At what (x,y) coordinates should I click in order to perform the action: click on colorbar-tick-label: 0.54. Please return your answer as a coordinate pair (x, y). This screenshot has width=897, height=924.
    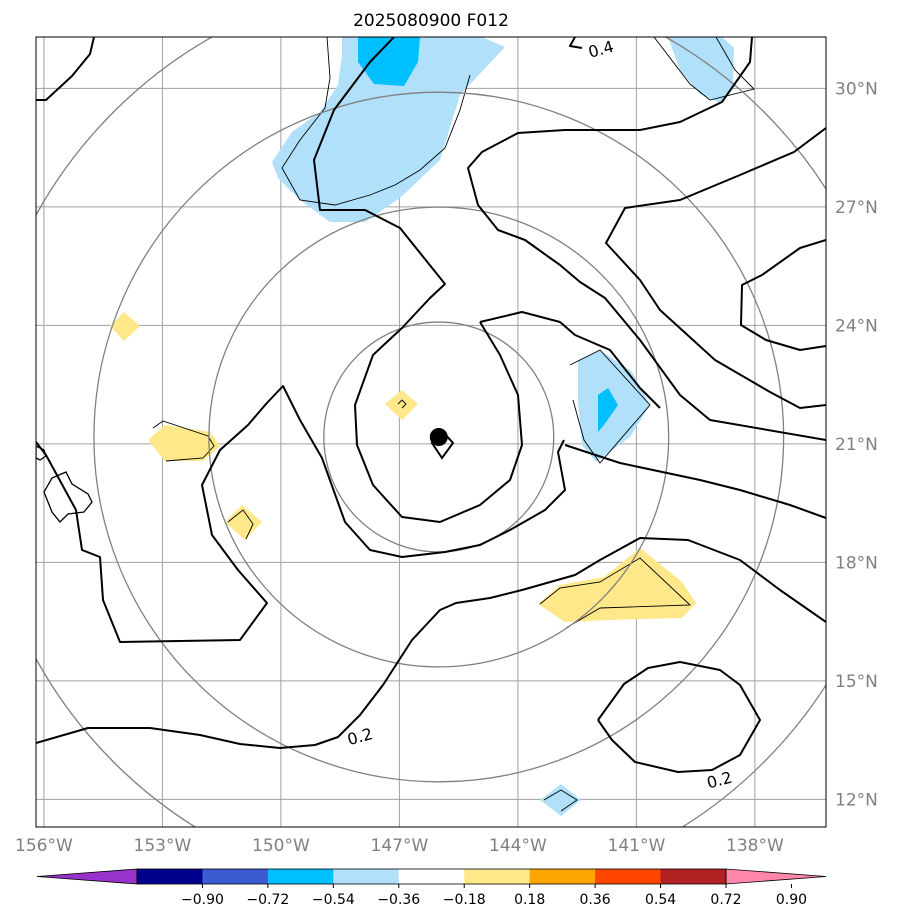
    Looking at the image, I should click on (660, 900).